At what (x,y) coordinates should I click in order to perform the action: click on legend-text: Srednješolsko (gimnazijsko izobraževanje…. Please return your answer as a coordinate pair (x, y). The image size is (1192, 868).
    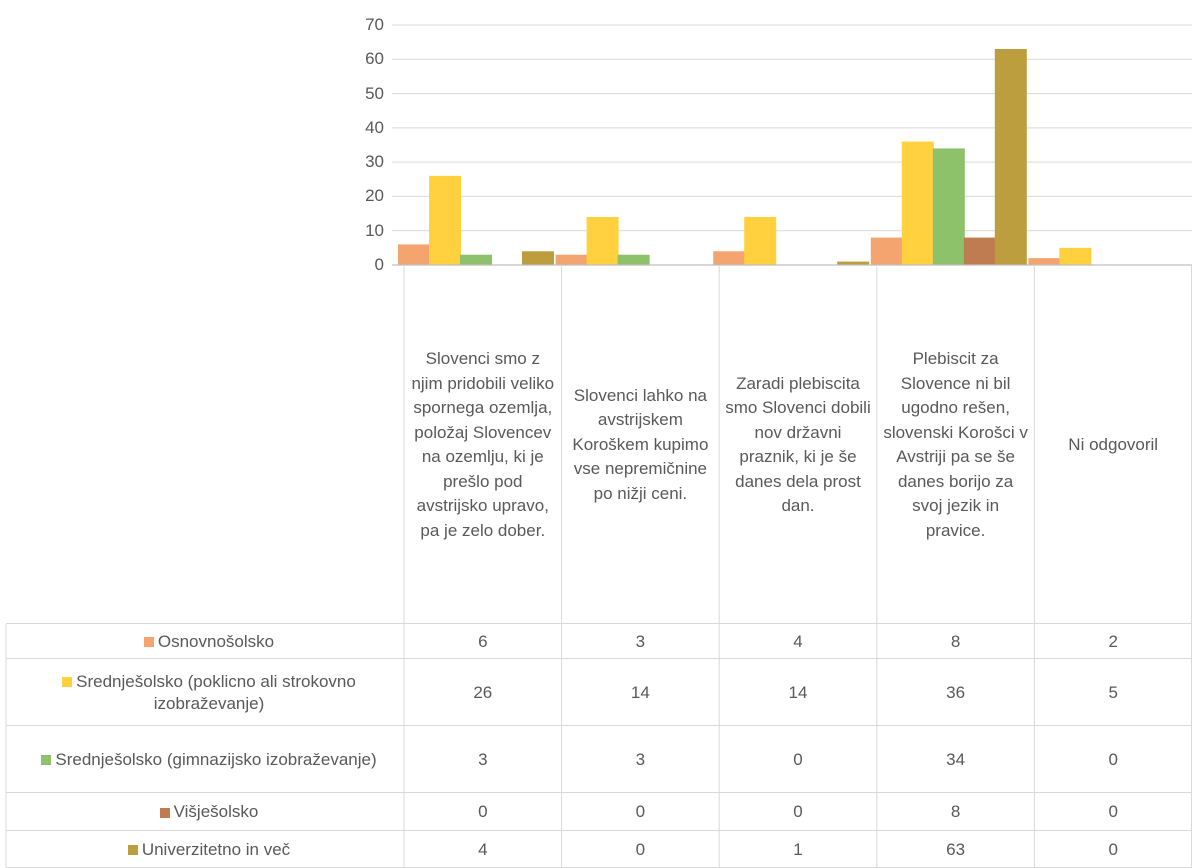
    Looking at the image, I should click on (209, 760).